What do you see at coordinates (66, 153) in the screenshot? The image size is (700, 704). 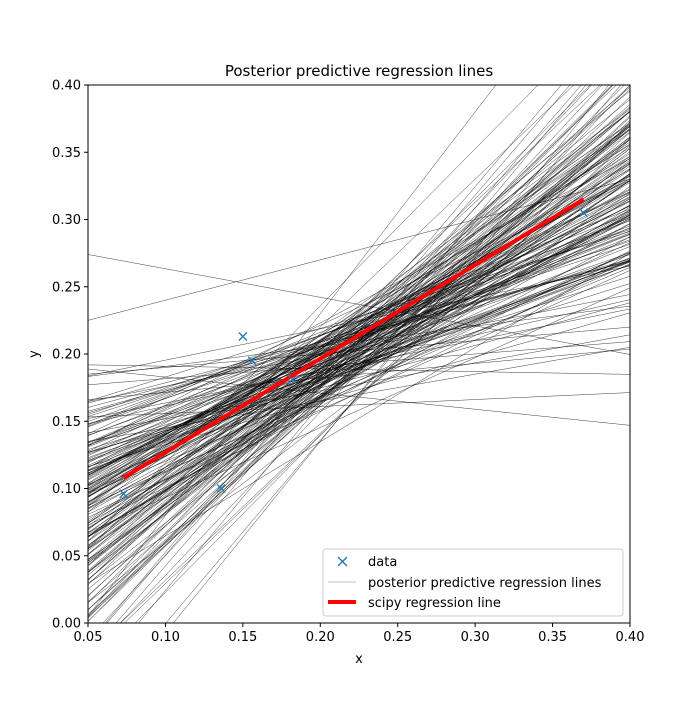 I see `y-tick-label: 0.35` at bounding box center [66, 153].